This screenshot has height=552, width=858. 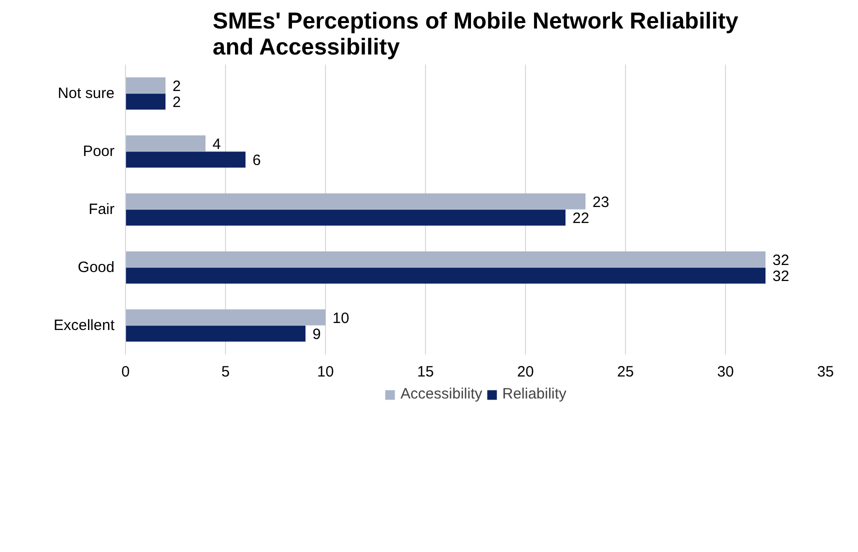 I want to click on y-tick-label: Excellent, so click(x=85, y=325).